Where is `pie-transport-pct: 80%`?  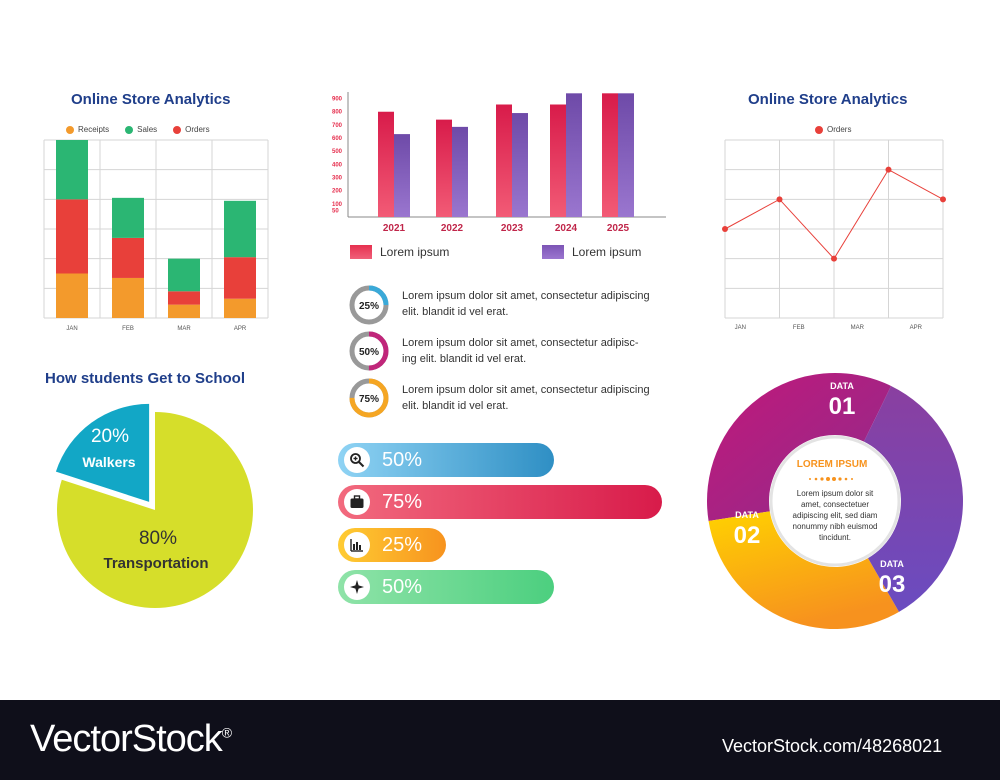 pie-transport-pct: 80% is located at coordinates (158, 538).